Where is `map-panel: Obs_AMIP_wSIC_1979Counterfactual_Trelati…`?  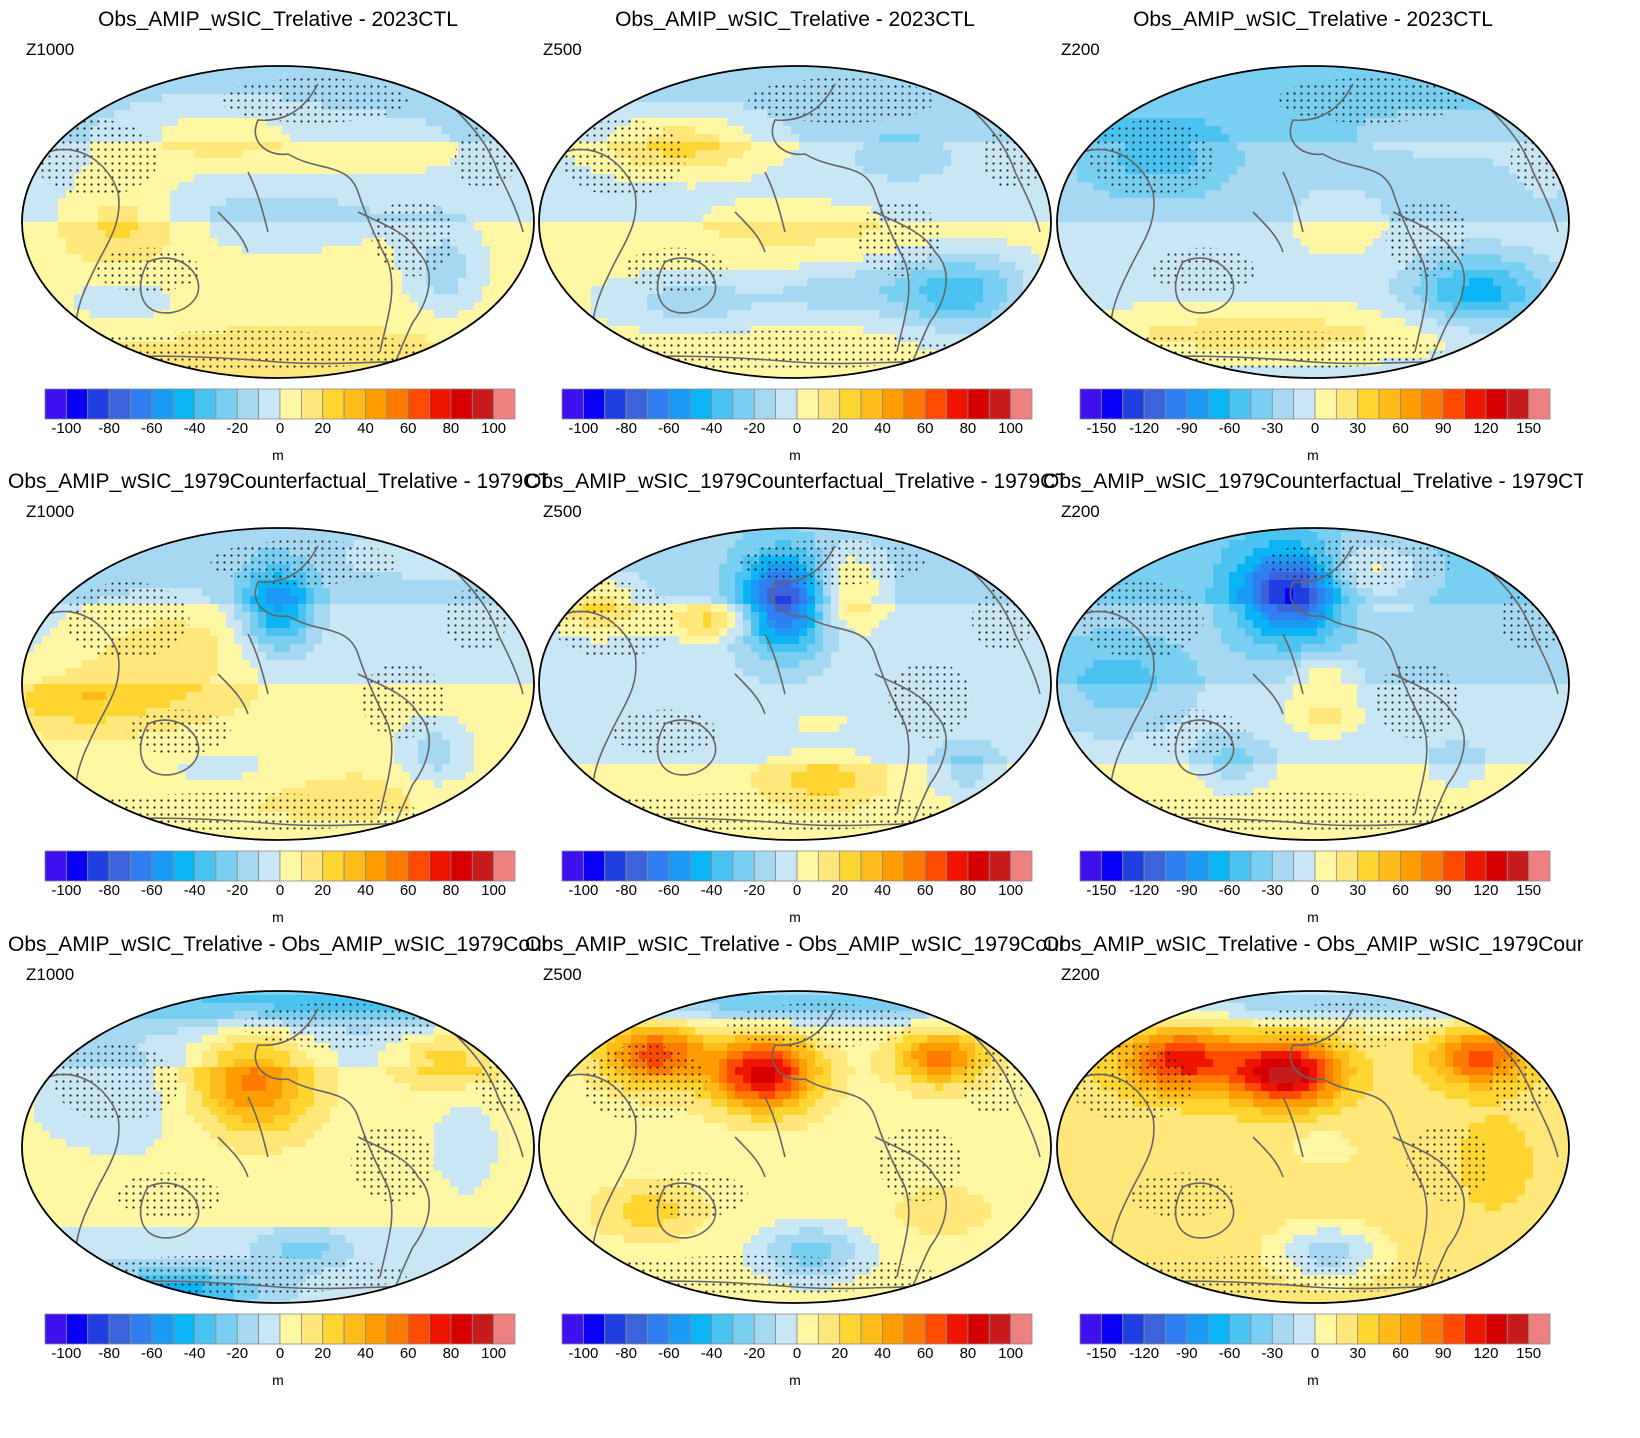 map-panel: Obs_AMIP_wSIC_1979Counterfactual_Trelati… is located at coordinates (1313, 697).